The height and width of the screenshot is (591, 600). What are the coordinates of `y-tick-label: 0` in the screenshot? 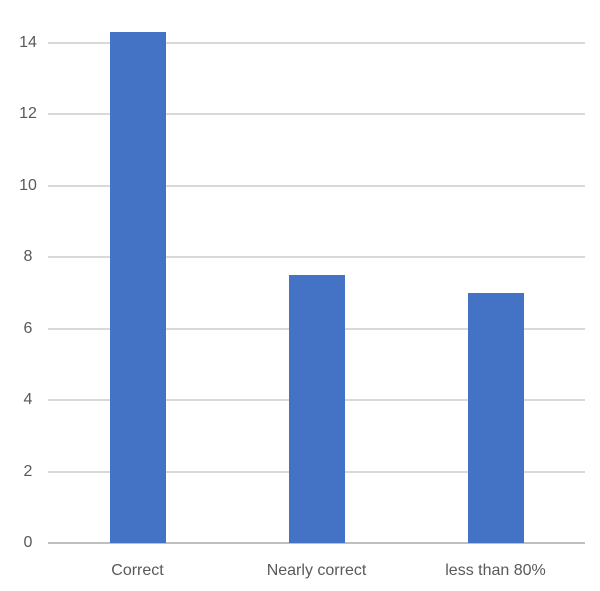 It's located at (28, 542).